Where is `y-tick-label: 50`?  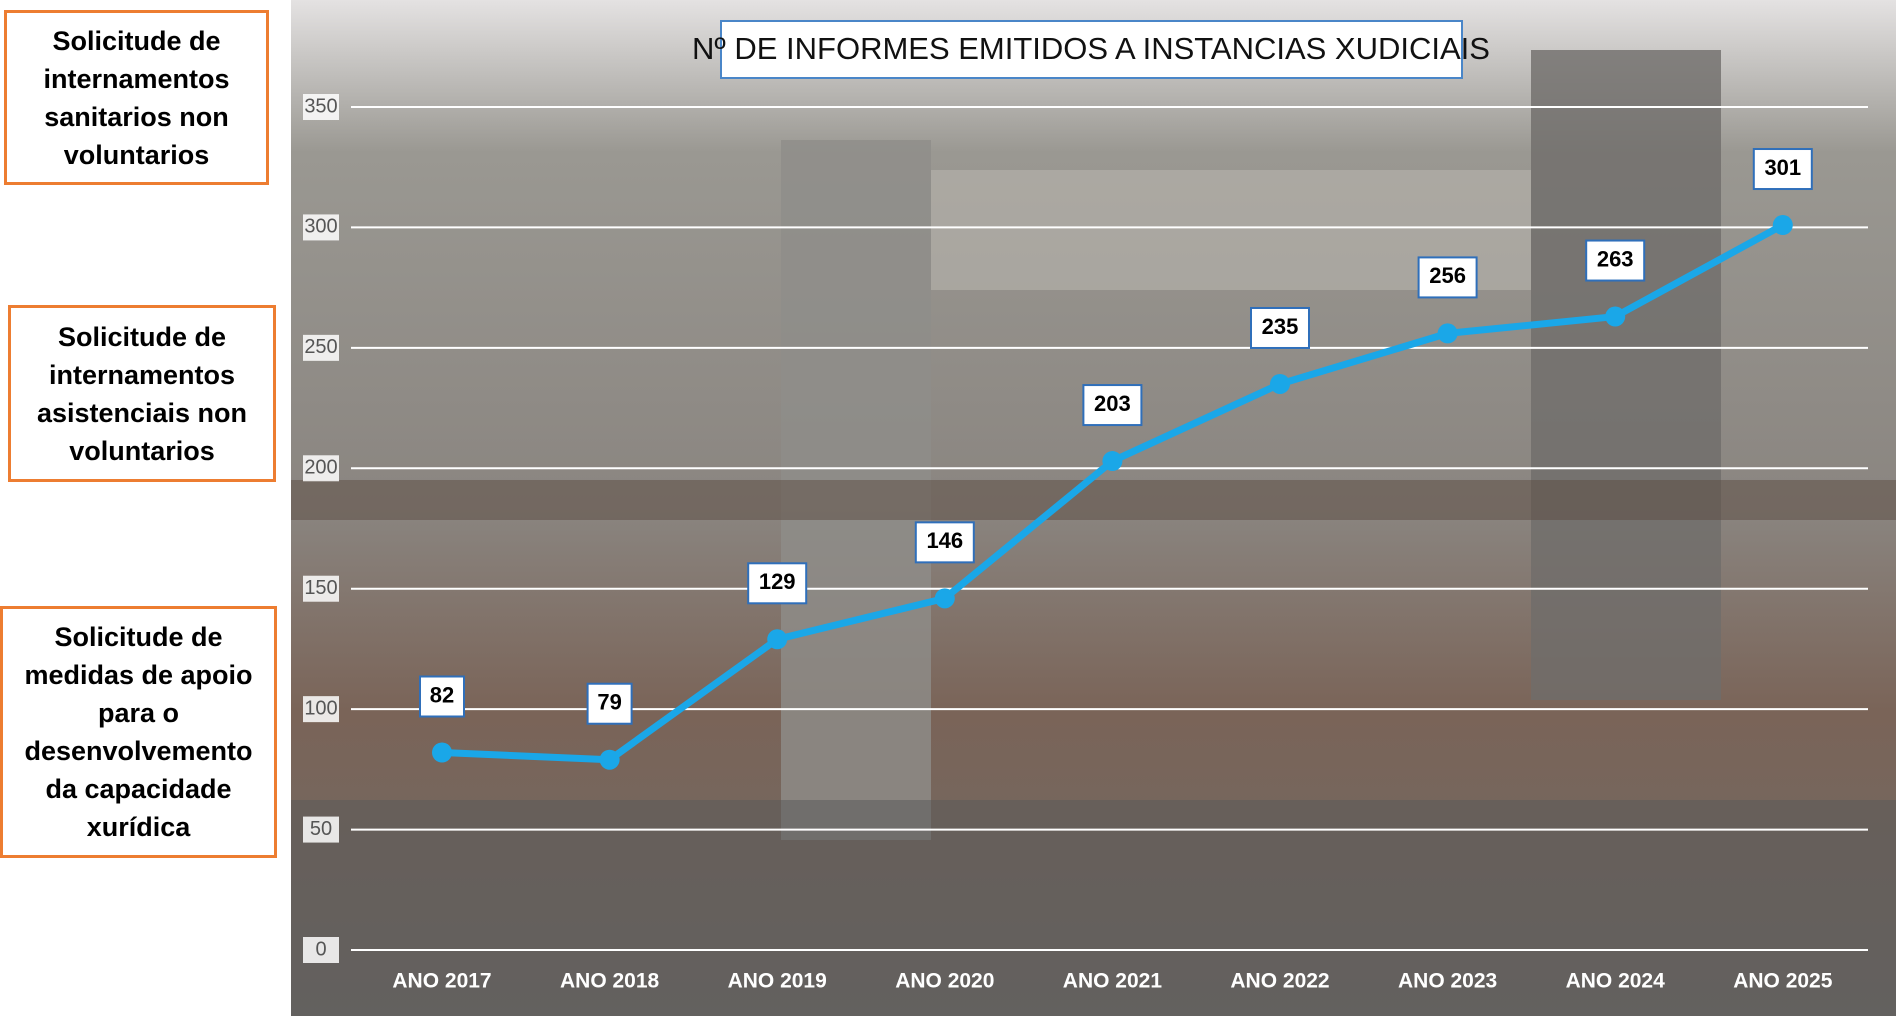
y-tick-label: 50 is located at coordinates (321, 829).